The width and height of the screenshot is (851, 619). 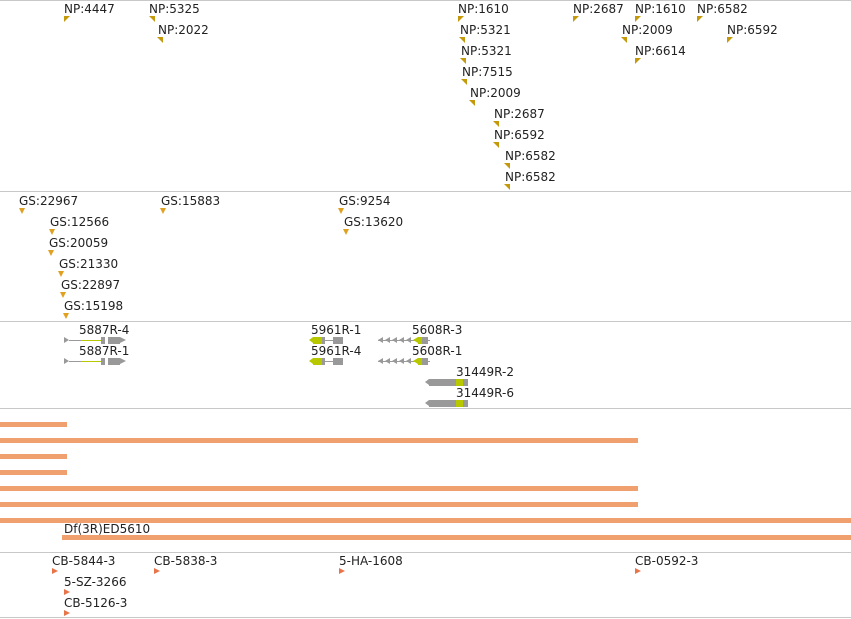 What do you see at coordinates (374, 222) in the screenshot?
I see `gs-label: GS:13620` at bounding box center [374, 222].